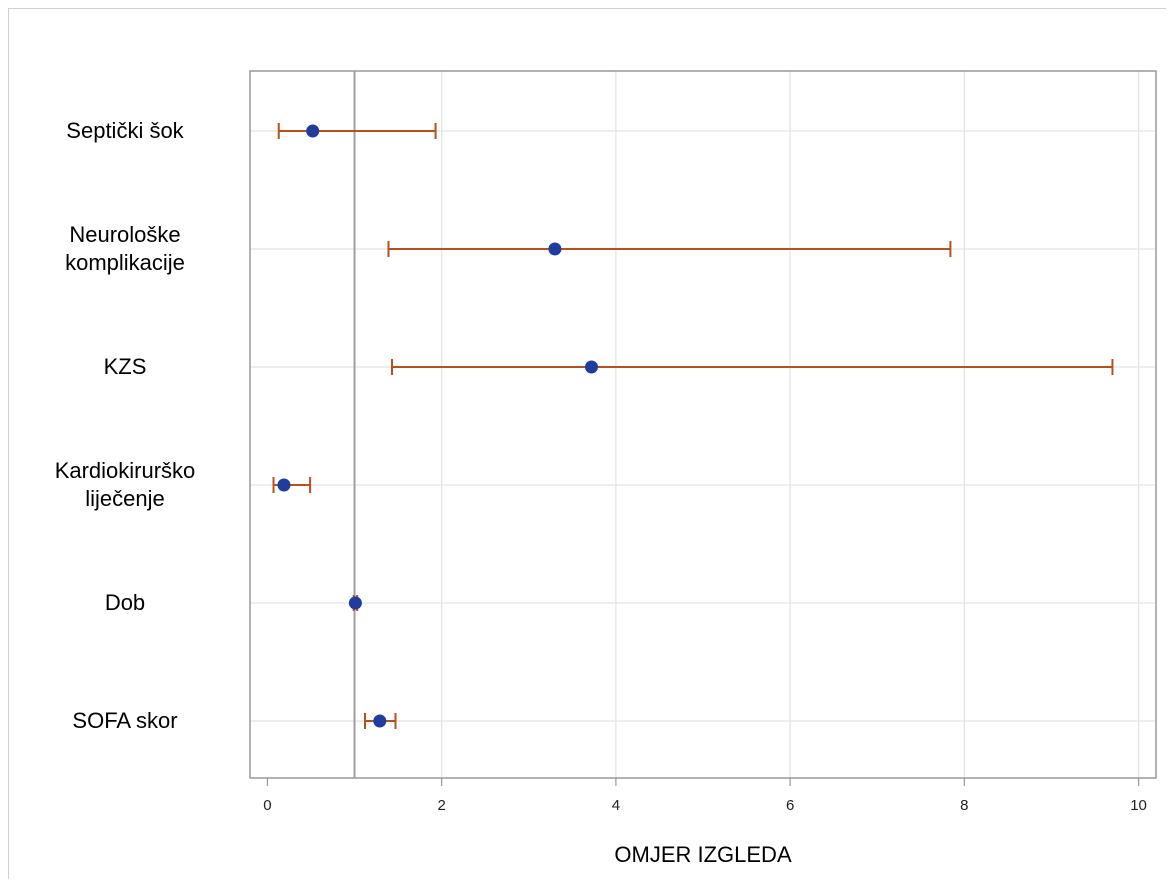 The width and height of the screenshot is (1168, 881). Describe the element at coordinates (267, 805) in the screenshot. I see `x-tick-label: 0` at that location.